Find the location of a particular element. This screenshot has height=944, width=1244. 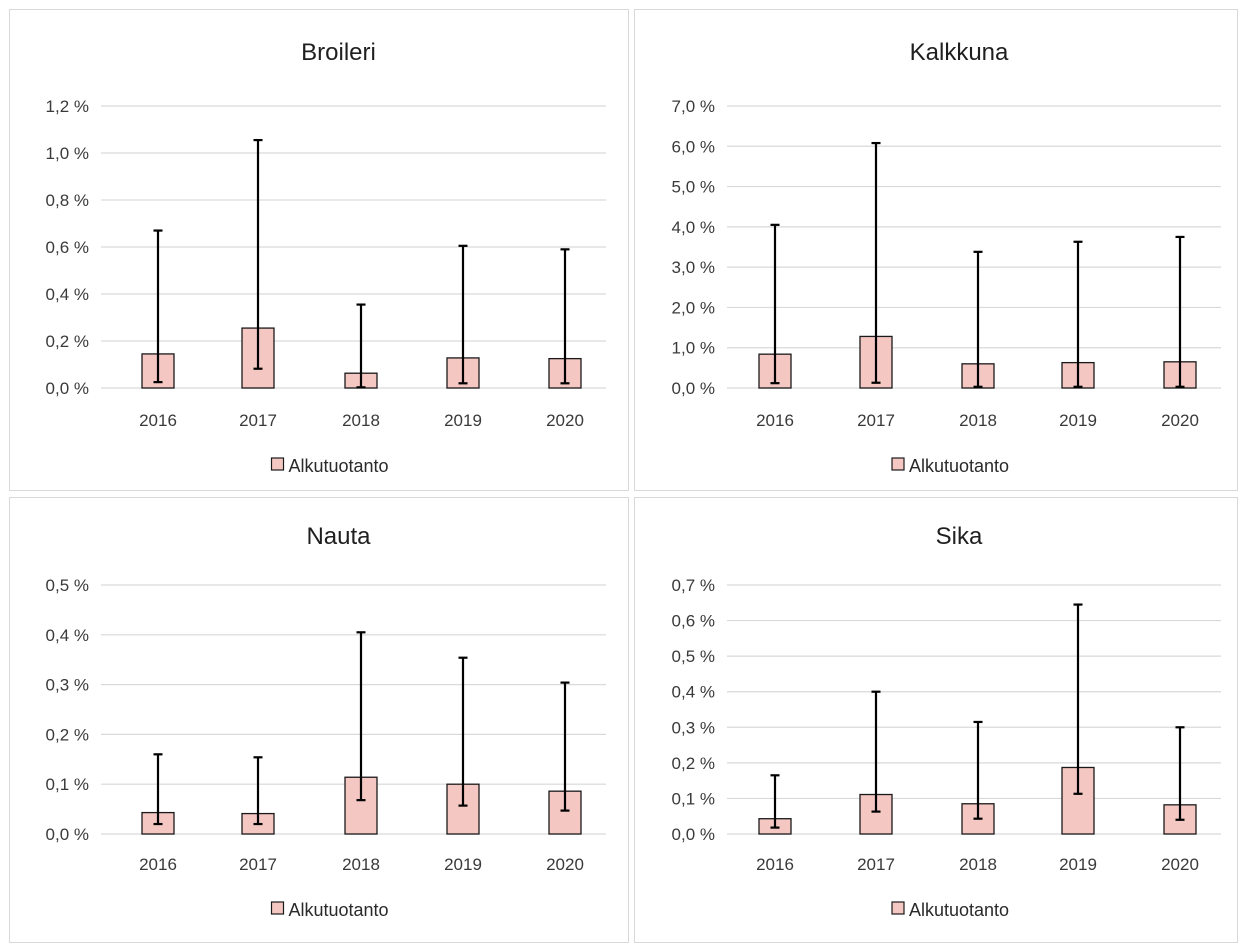

chart-3-ytick-label: 0,2 % is located at coordinates (693, 763).